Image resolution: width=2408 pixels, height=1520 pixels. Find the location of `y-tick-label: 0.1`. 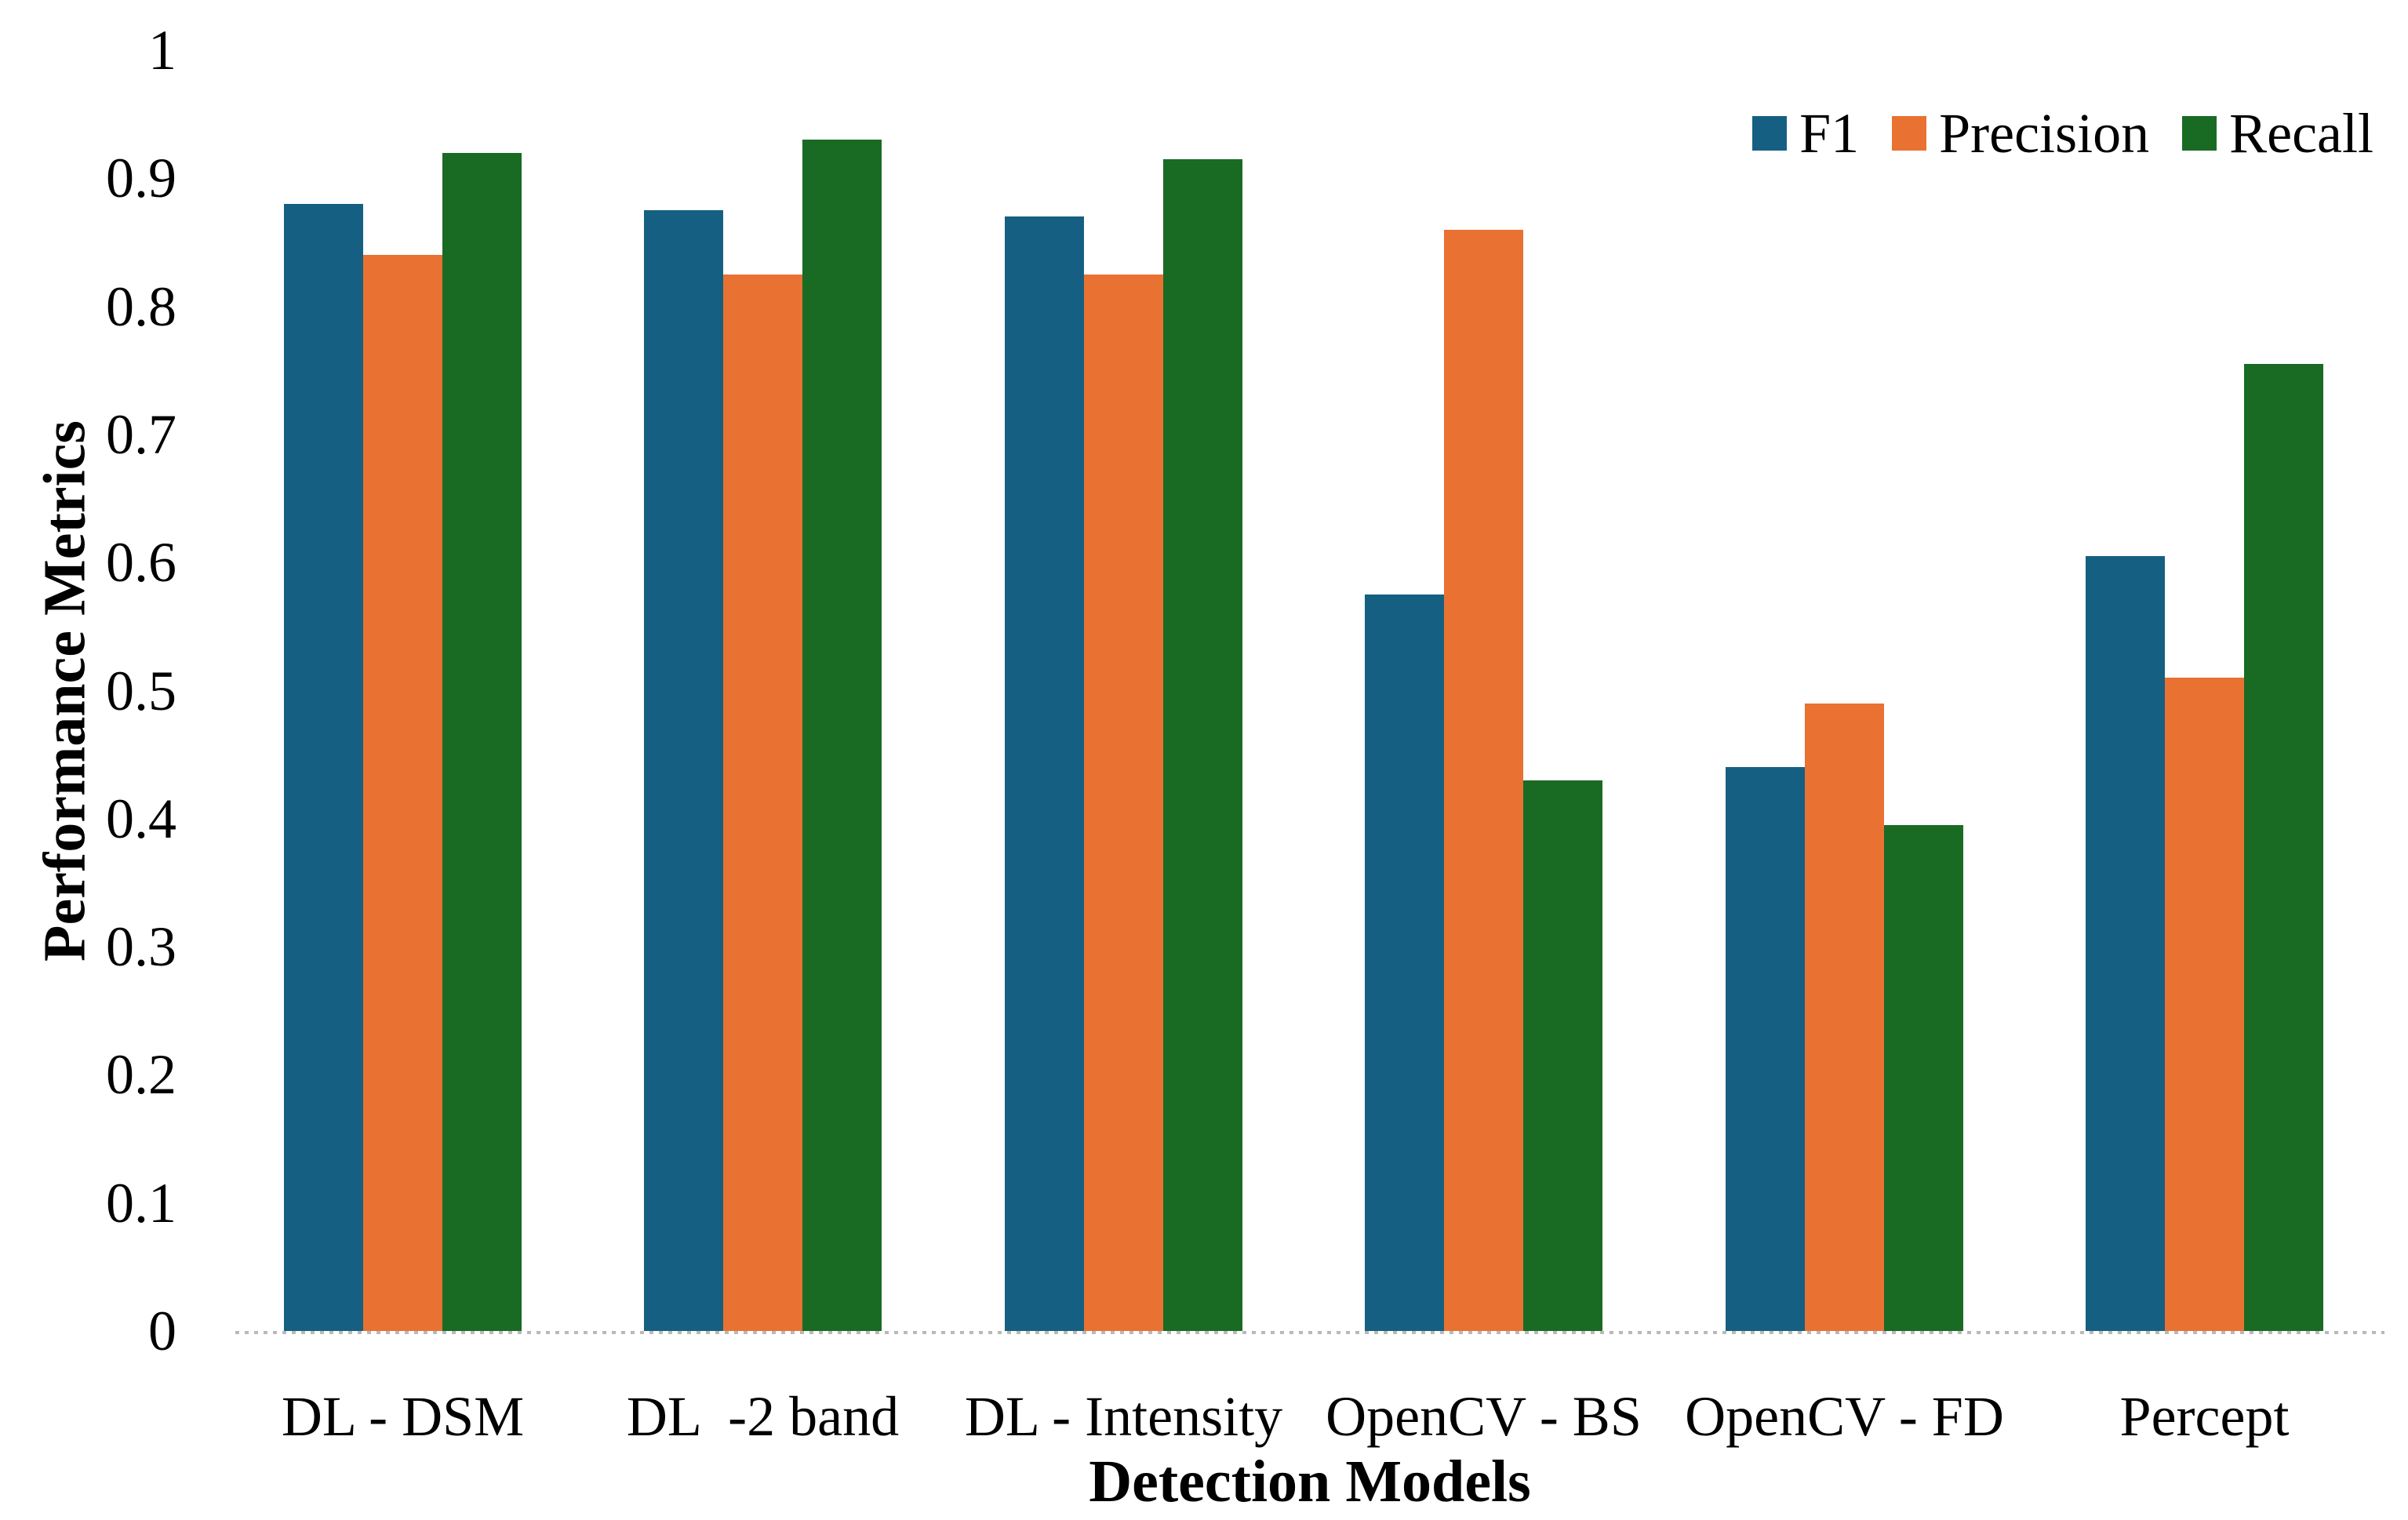

y-tick-label: 0.1 is located at coordinates (141, 1203).